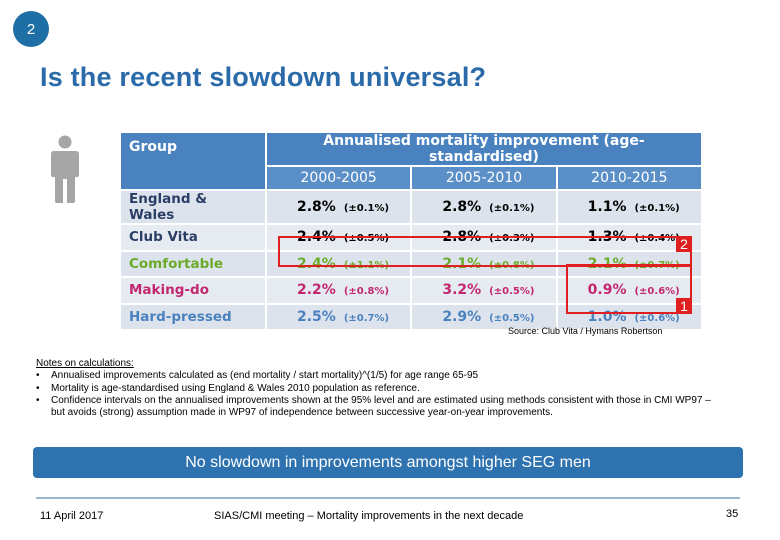  What do you see at coordinates (732, 514) in the screenshot?
I see `page-number: 35` at bounding box center [732, 514].